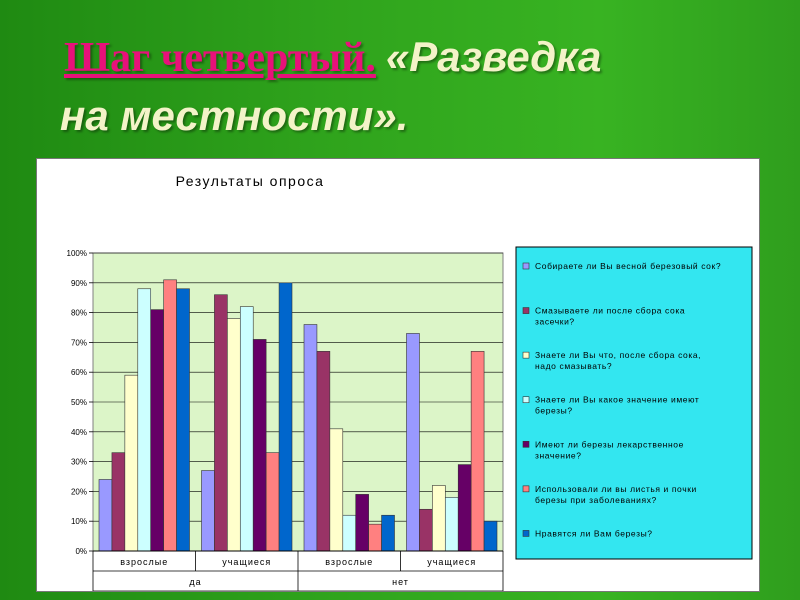 This screenshot has height=600, width=800. What do you see at coordinates (400, 582) in the screenshot?
I see `x-group-label: нет` at bounding box center [400, 582].